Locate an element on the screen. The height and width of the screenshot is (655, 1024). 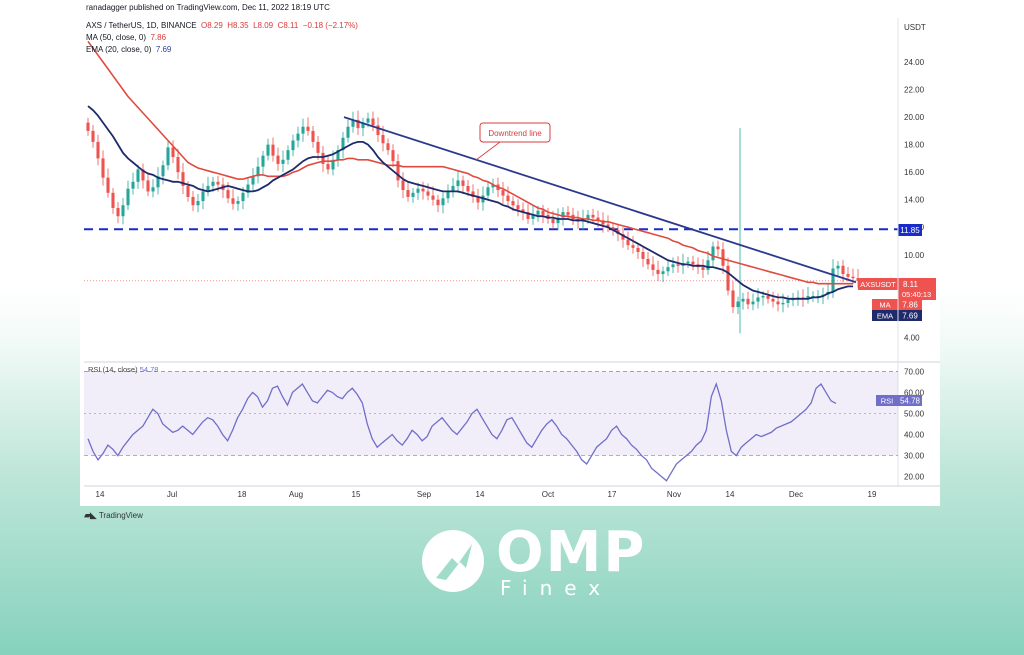
price-tick-label: 10.00 is located at coordinates (914, 255).